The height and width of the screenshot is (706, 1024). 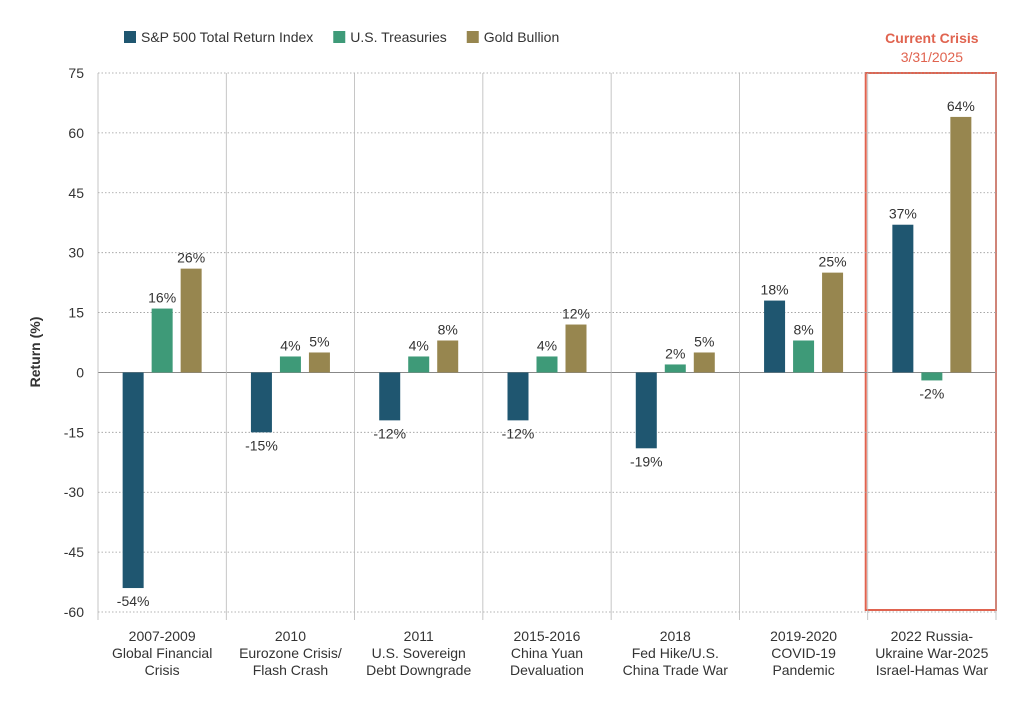 I want to click on bar-data-label: -15%, so click(x=261, y=445).